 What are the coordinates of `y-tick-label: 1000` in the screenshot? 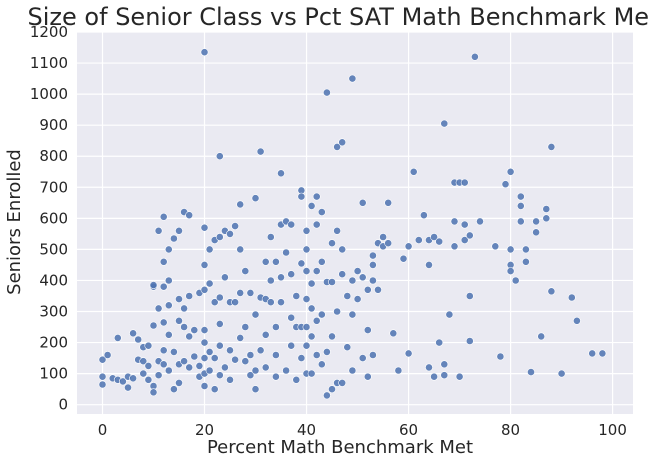 It's located at (49, 94).